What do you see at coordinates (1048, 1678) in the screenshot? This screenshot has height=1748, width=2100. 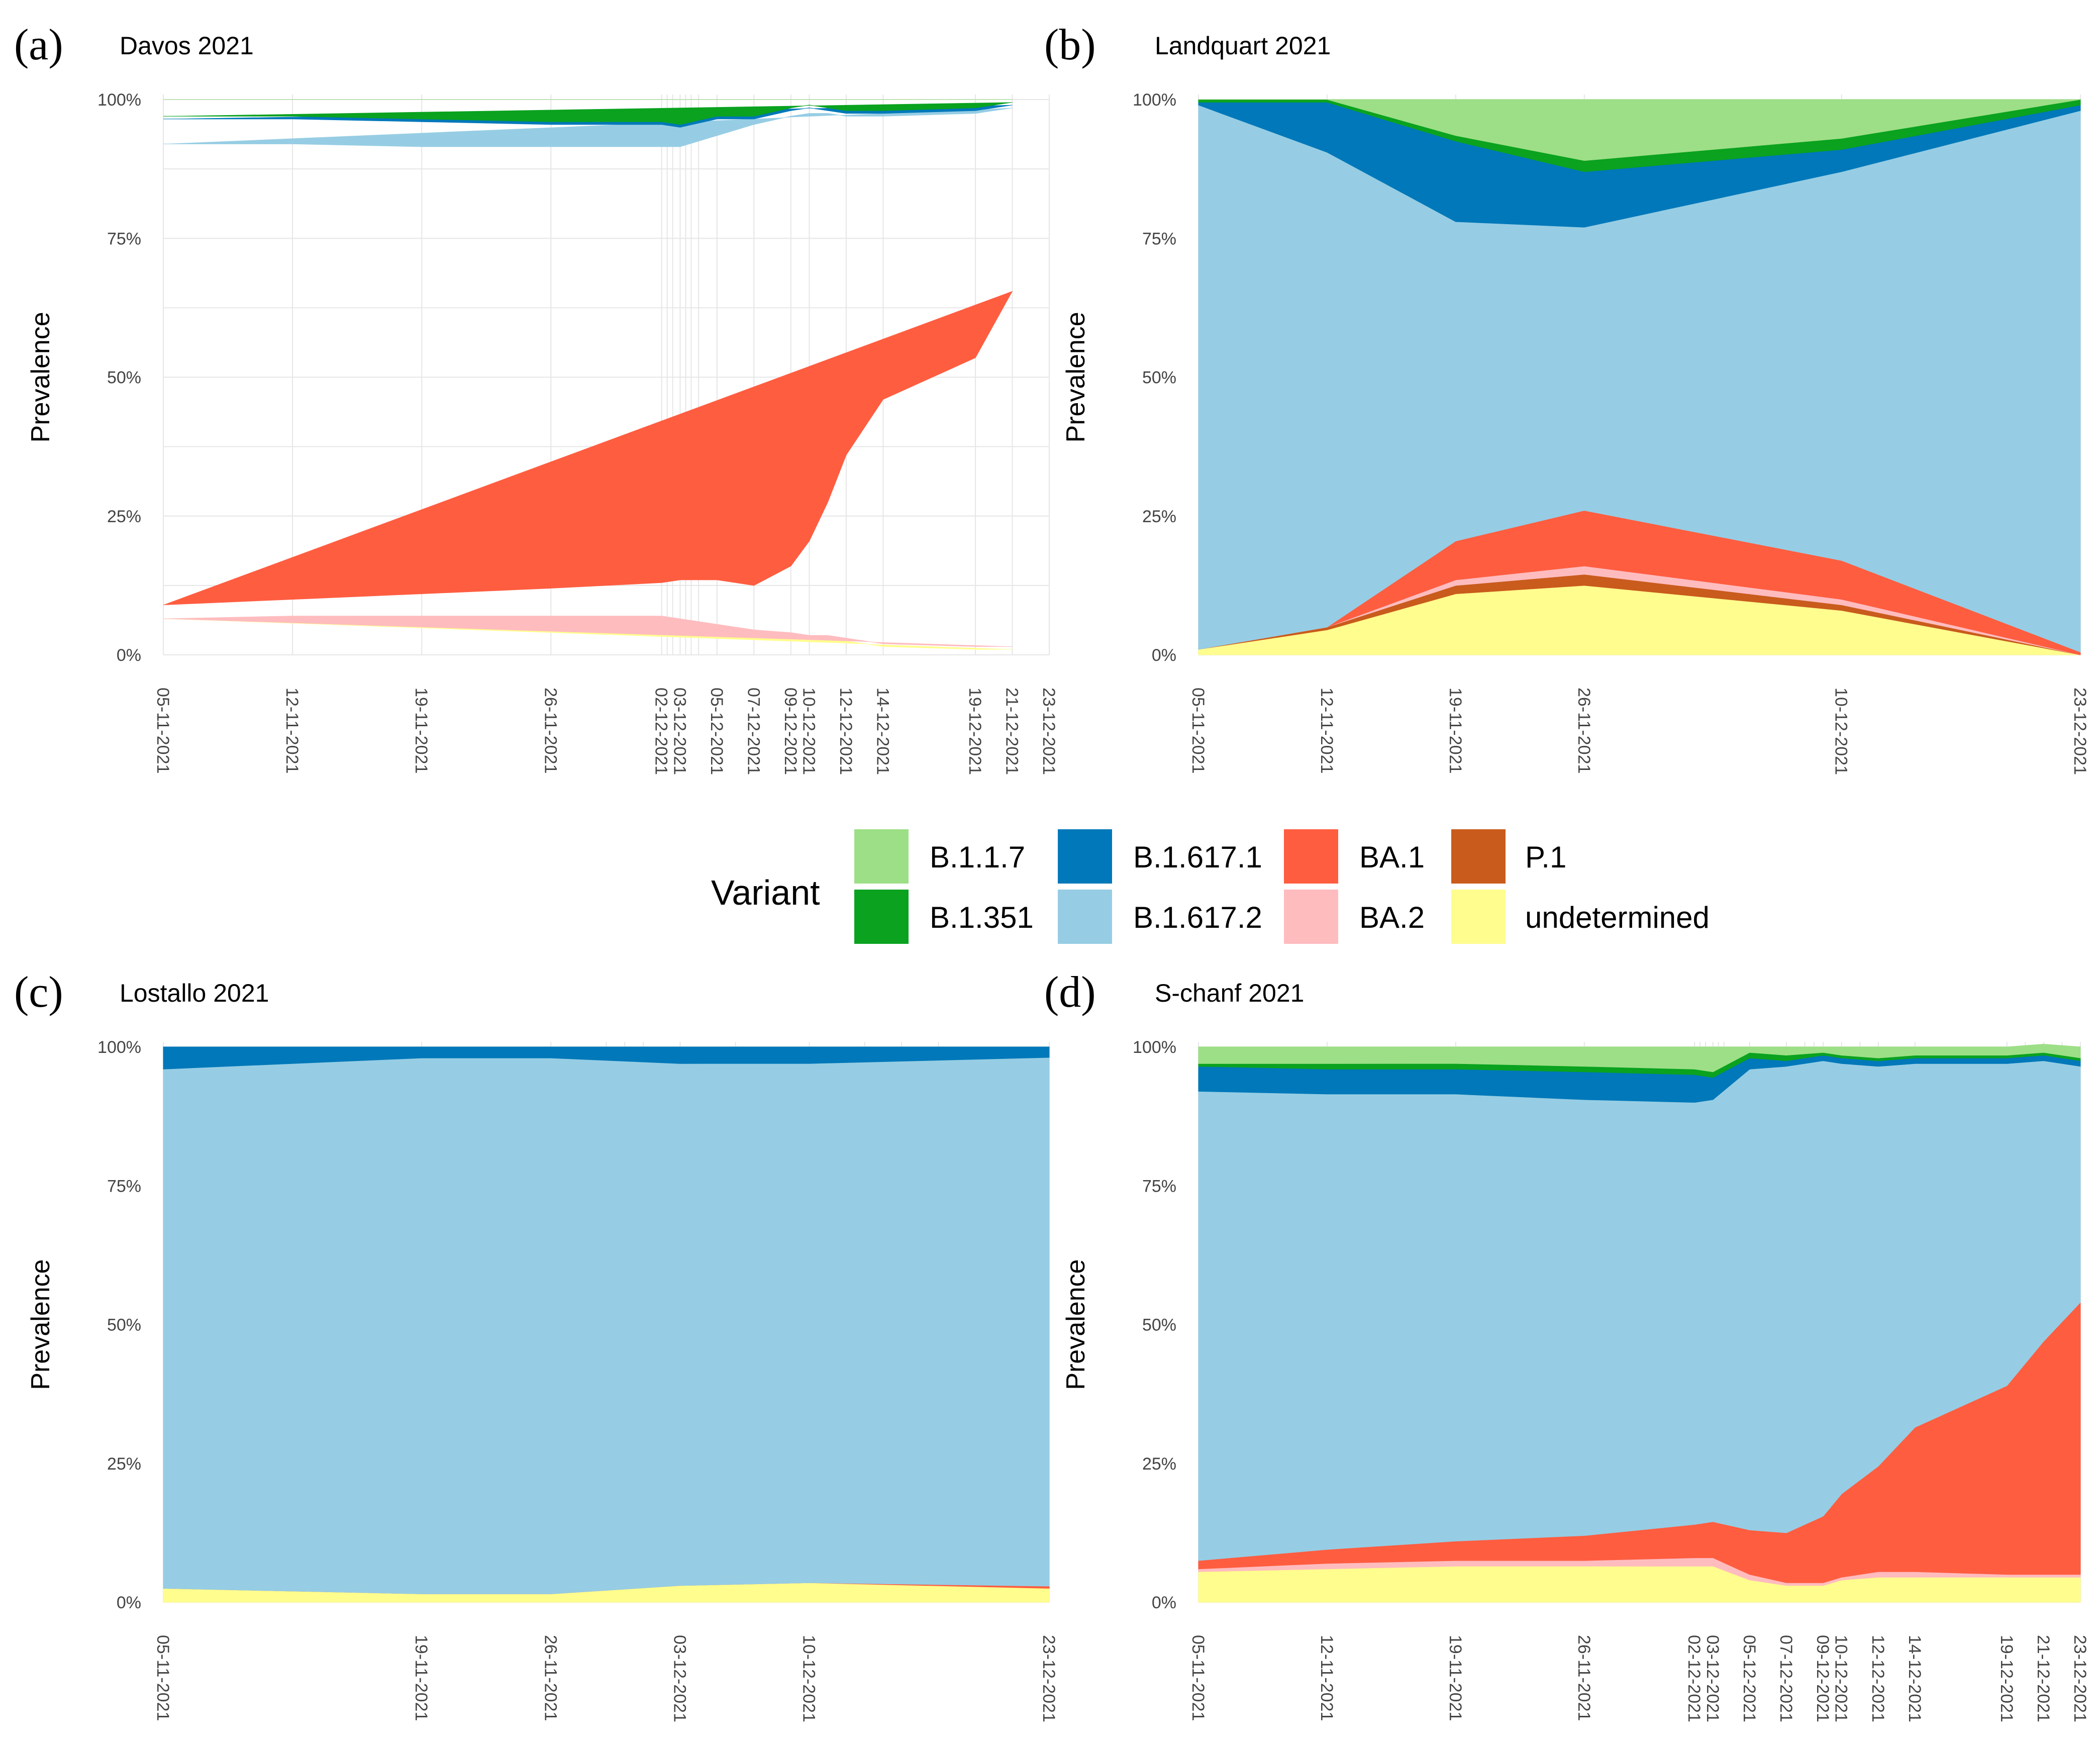 I see `panel-c-xtick-label: 23-12-2021` at bounding box center [1048, 1678].